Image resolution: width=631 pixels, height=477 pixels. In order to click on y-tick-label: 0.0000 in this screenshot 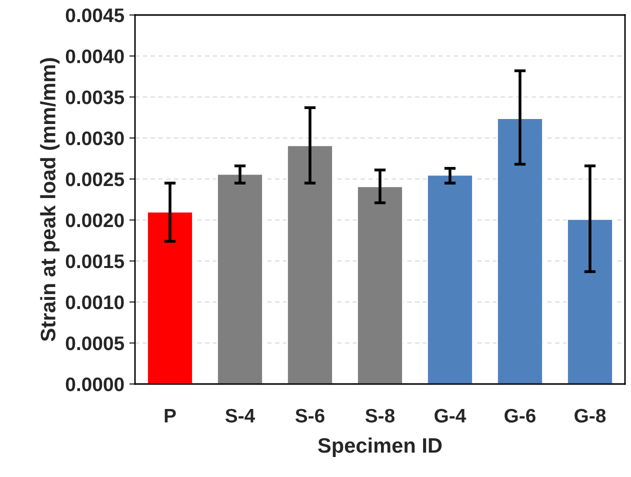, I will do `click(95, 384)`.